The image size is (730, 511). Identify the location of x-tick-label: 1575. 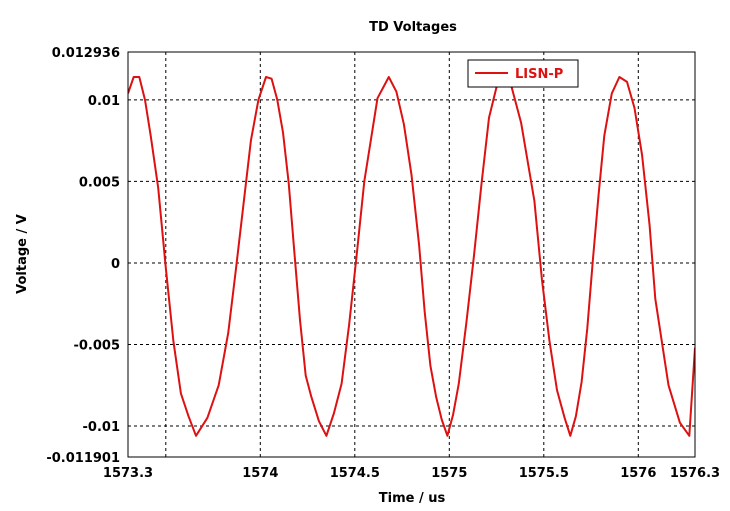
(449, 473).